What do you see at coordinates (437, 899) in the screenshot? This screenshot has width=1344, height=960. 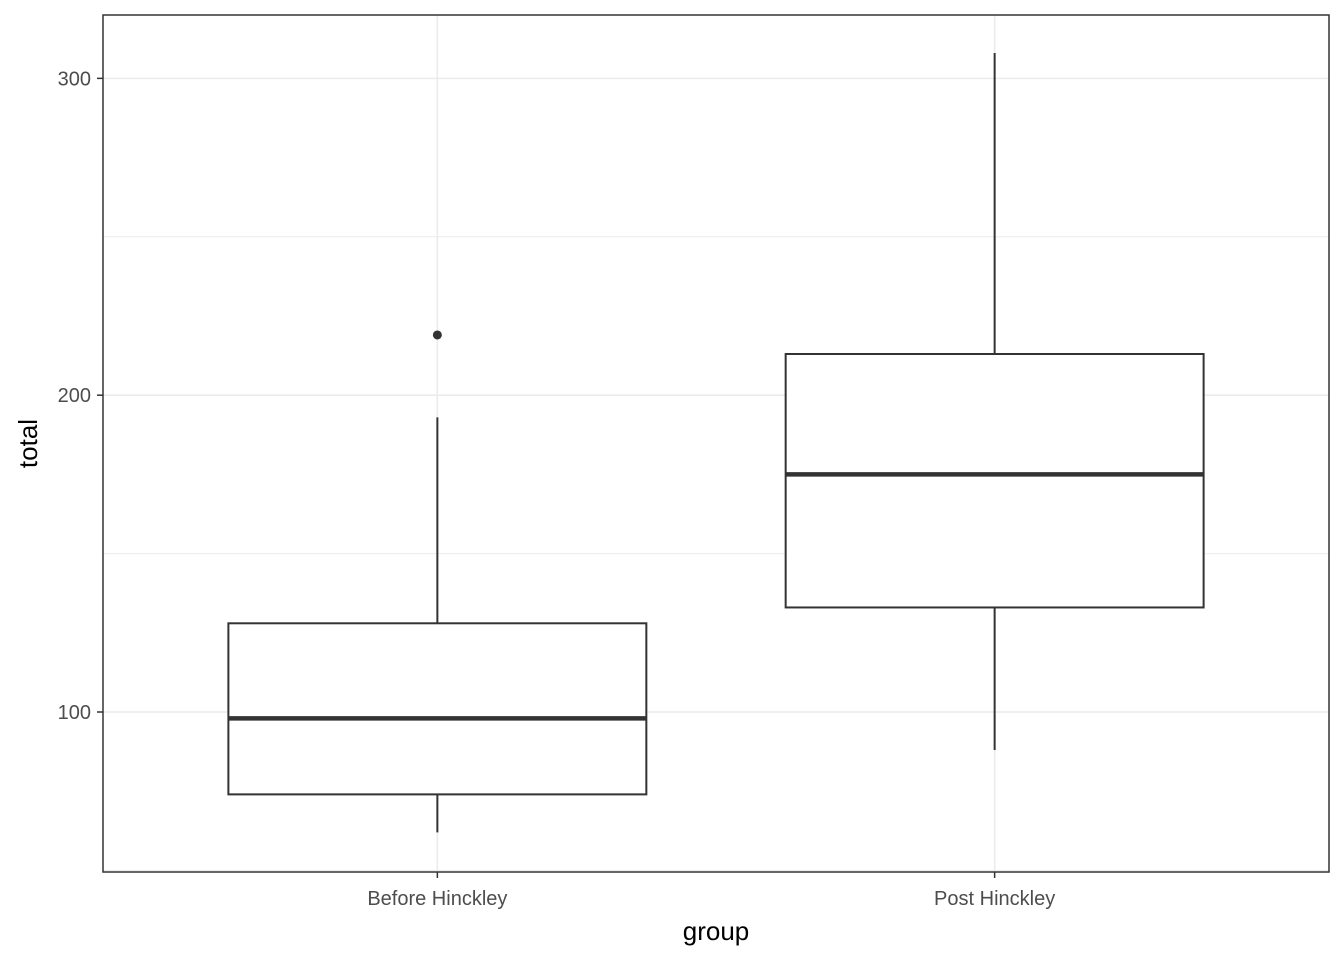 I see `x-tick-label: Before Hinckley` at bounding box center [437, 899].